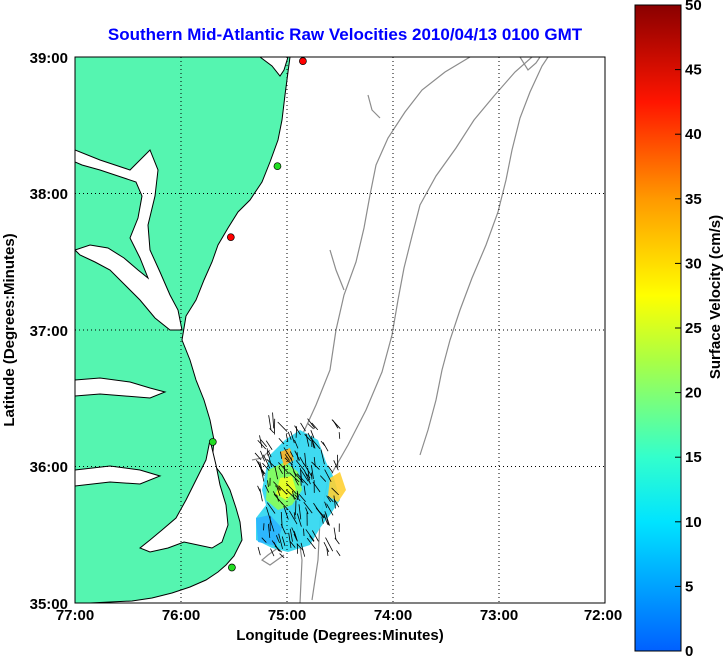 This screenshot has height=659, width=724. I want to click on y-tick-label: 37:00, so click(49, 331).